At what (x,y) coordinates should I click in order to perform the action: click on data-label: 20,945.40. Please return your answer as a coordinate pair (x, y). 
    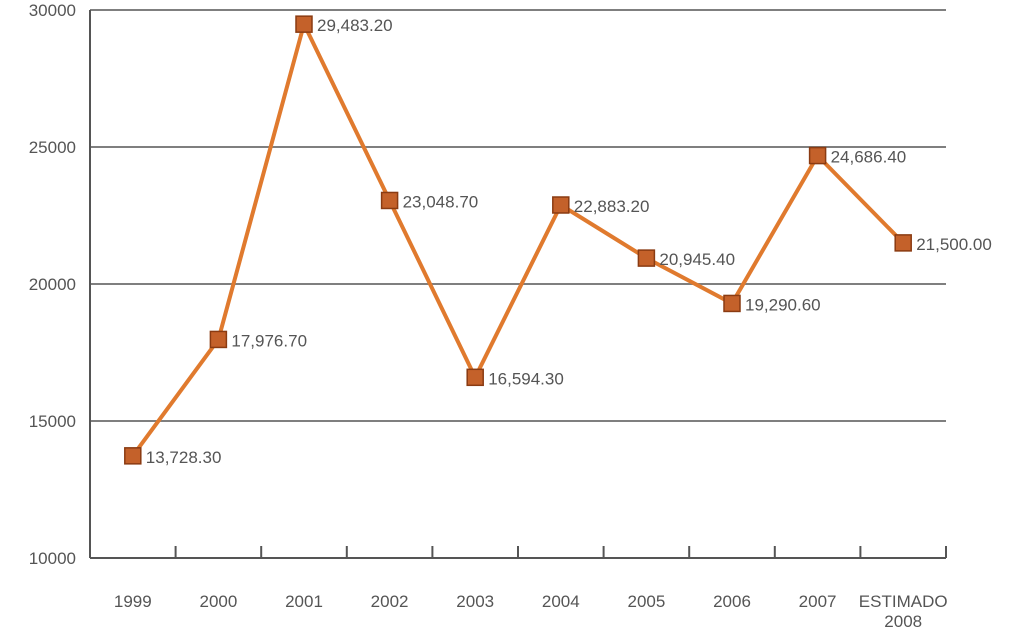
    Looking at the image, I should click on (697, 259).